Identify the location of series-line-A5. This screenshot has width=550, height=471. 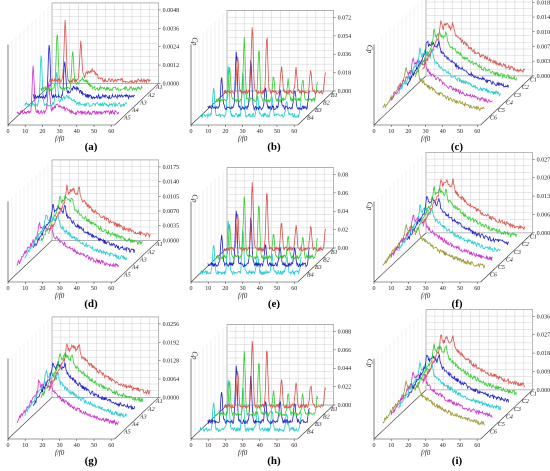
(67, 402).